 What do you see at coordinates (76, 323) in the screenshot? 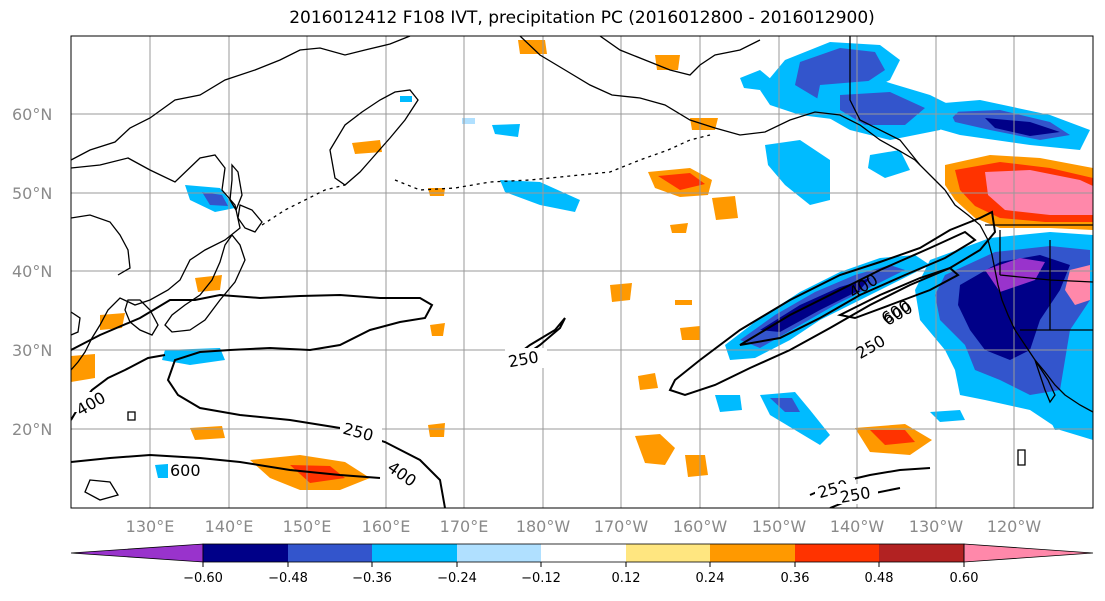
I see `island-taiwan` at bounding box center [76, 323].